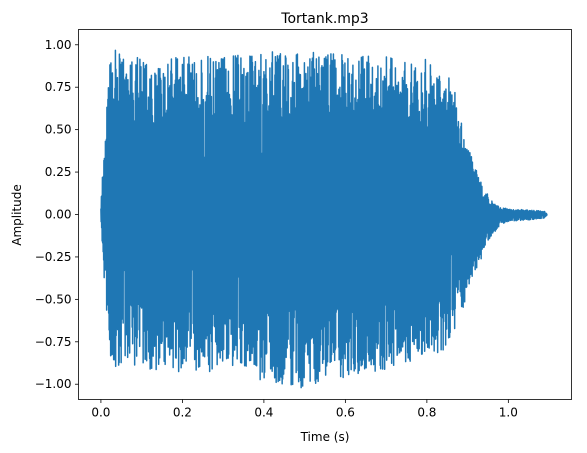 Image resolution: width=587 pixels, height=453 pixels. Describe the element at coordinates (58, 172) in the screenshot. I see `y-tick-label: 0.25` at that location.